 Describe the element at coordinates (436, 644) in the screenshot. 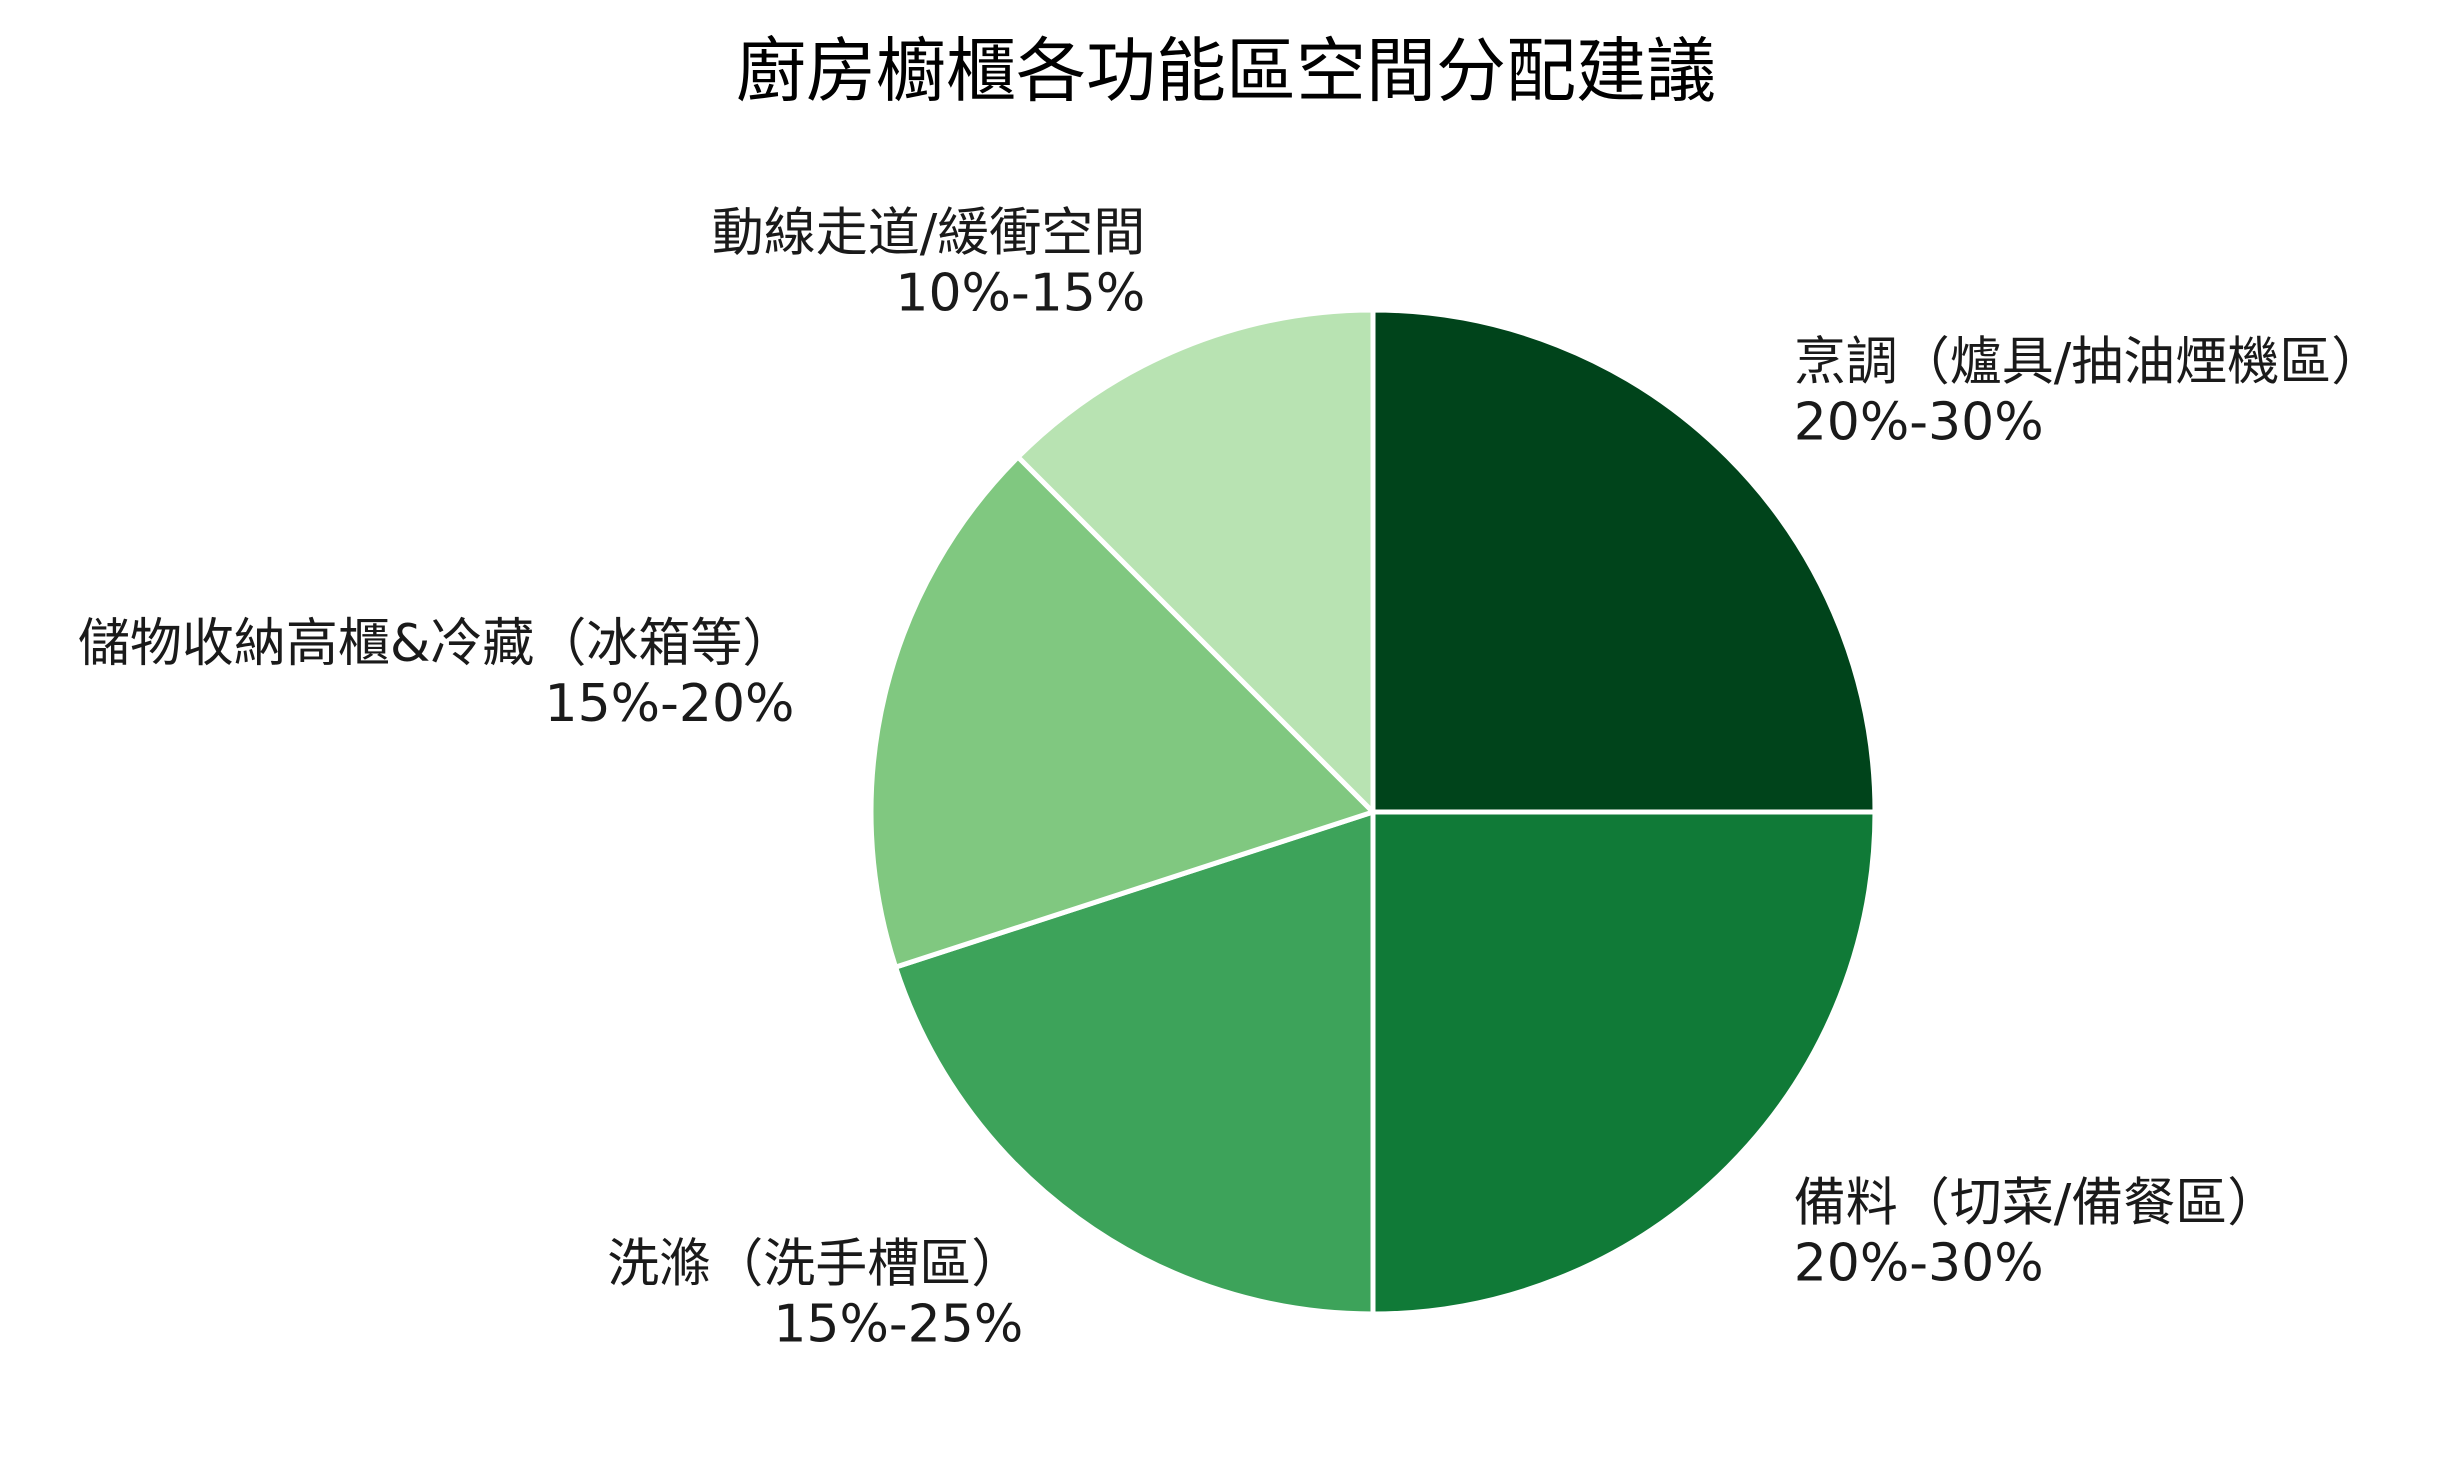

I see `slice-label: 儲物收納高櫃&冷藏（冰箱等）` at that location.